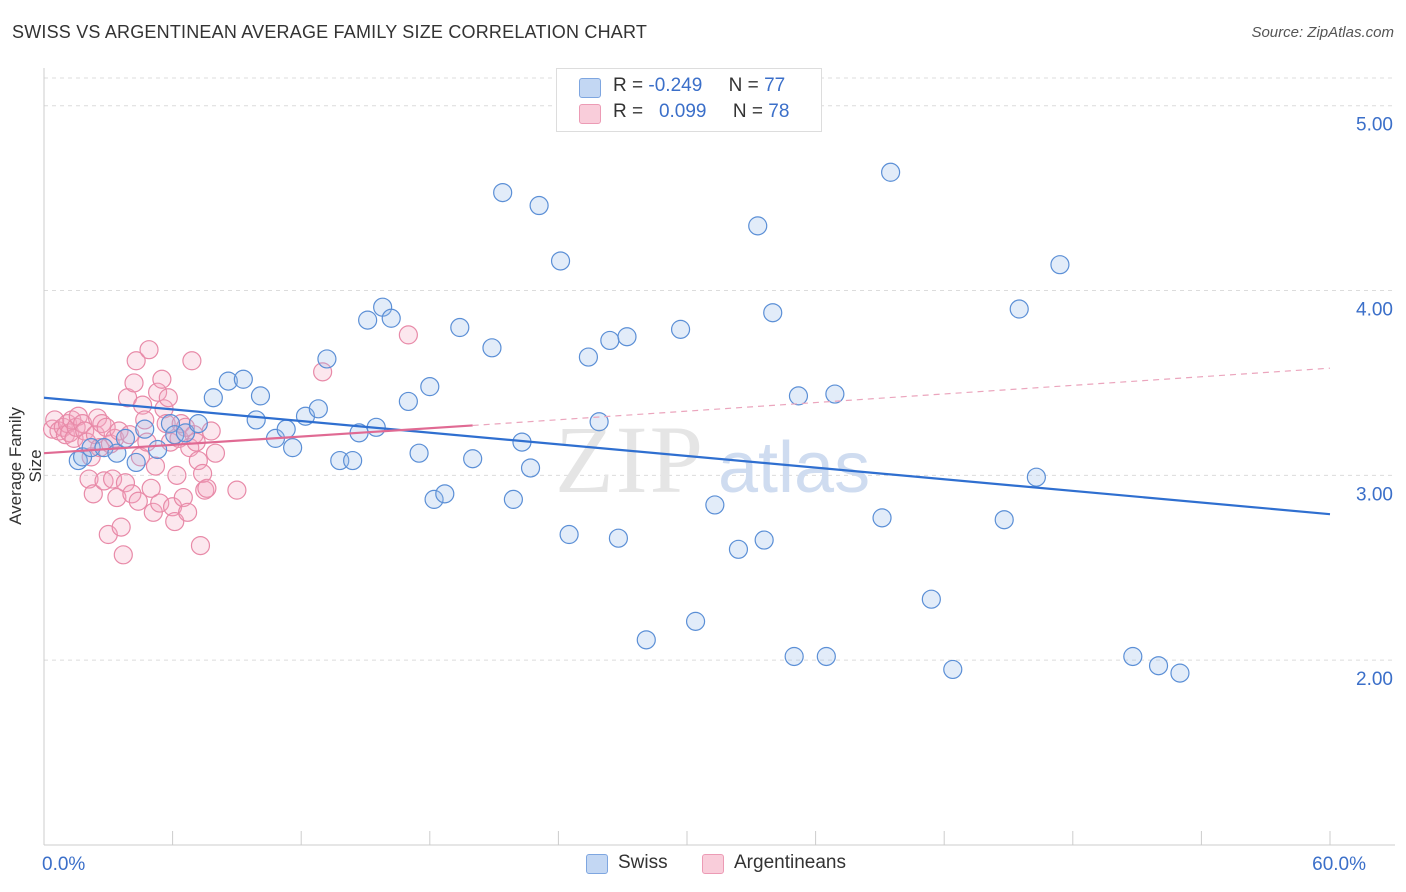  What do you see at coordinates (1339, 864) in the screenshot?
I see `x-tick-label-end: 60.0%` at bounding box center [1339, 864].